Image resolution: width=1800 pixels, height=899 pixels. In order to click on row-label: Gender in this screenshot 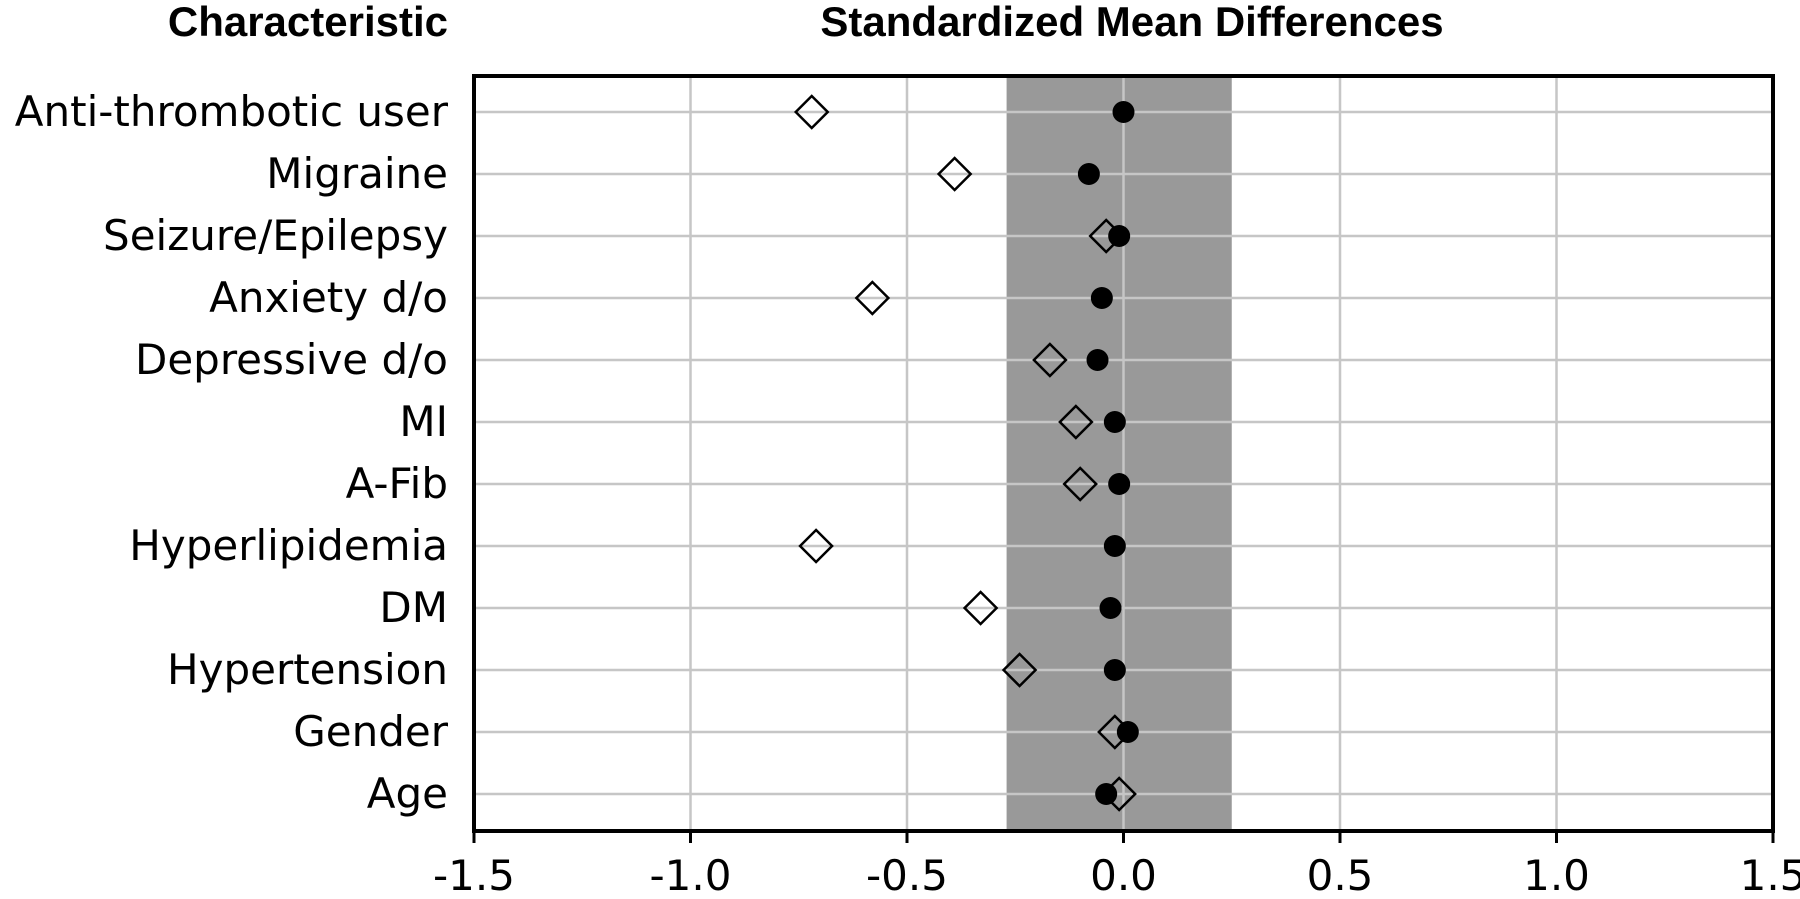, I will do `click(371, 731)`.